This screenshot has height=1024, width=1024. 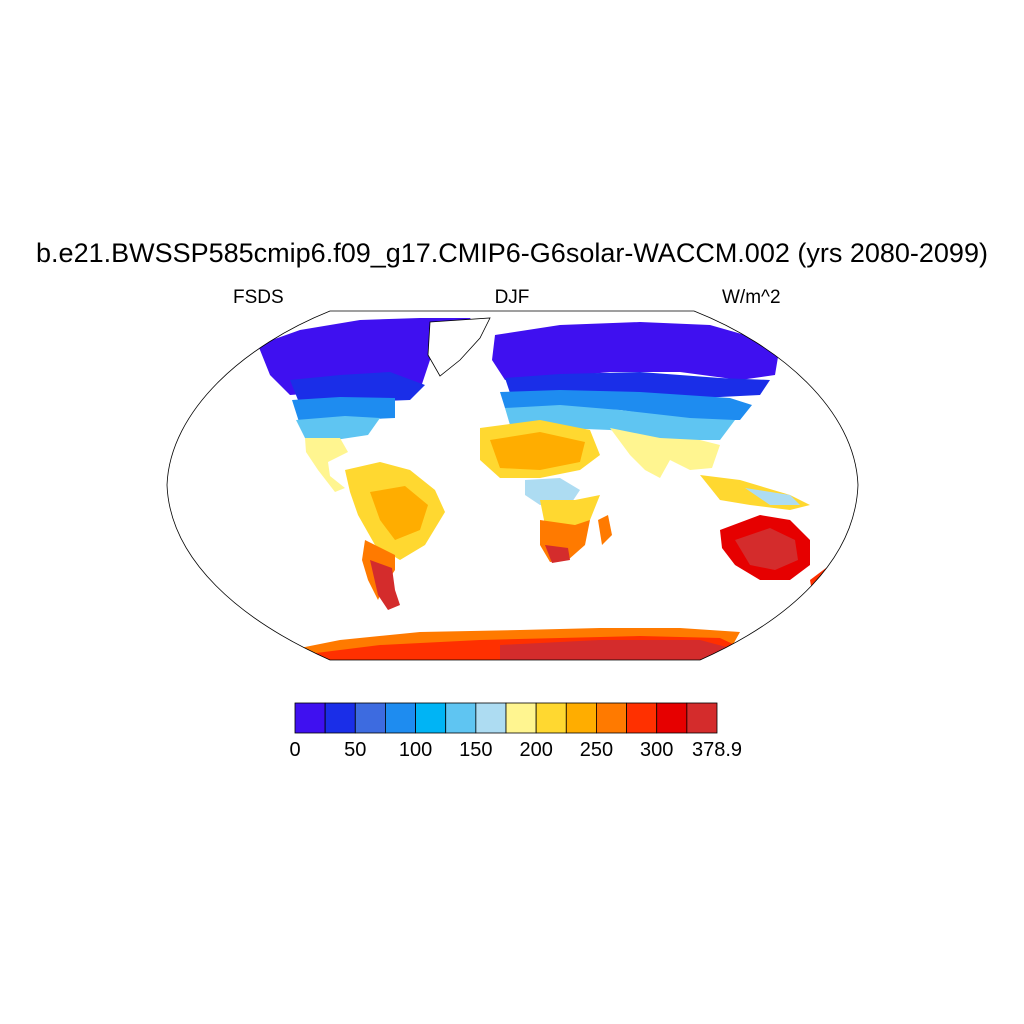 What do you see at coordinates (537, 451) in the screenshot?
I see `africa-sahara` at bounding box center [537, 451].